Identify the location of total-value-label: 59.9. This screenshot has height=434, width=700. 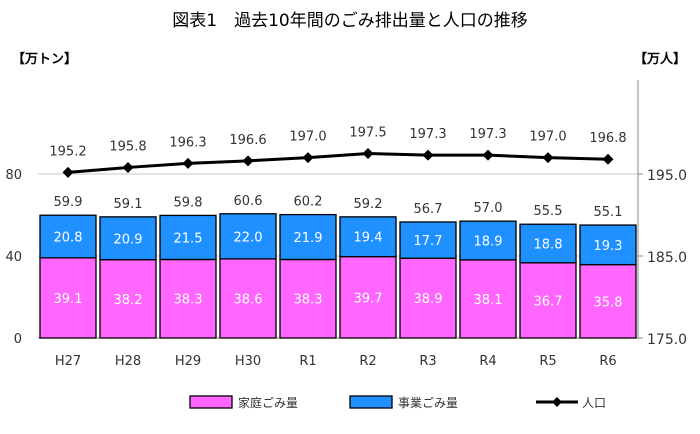
(68, 202).